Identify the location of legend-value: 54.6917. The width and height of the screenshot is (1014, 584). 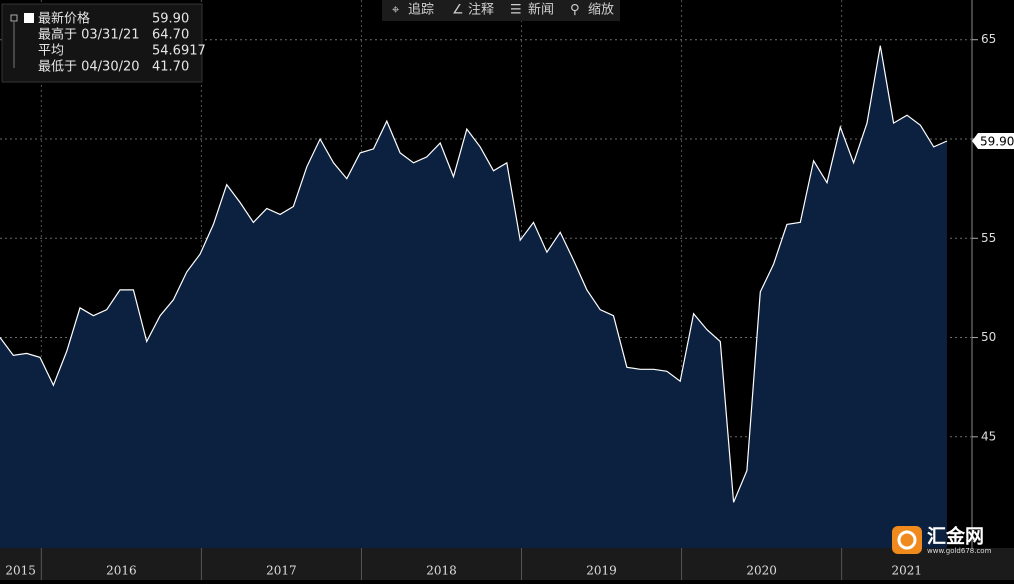
(179, 51).